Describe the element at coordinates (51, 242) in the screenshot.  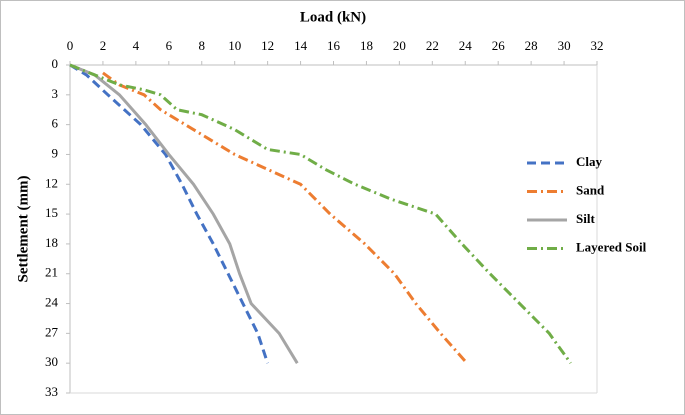
I see `y-tick-label: 18` at that location.